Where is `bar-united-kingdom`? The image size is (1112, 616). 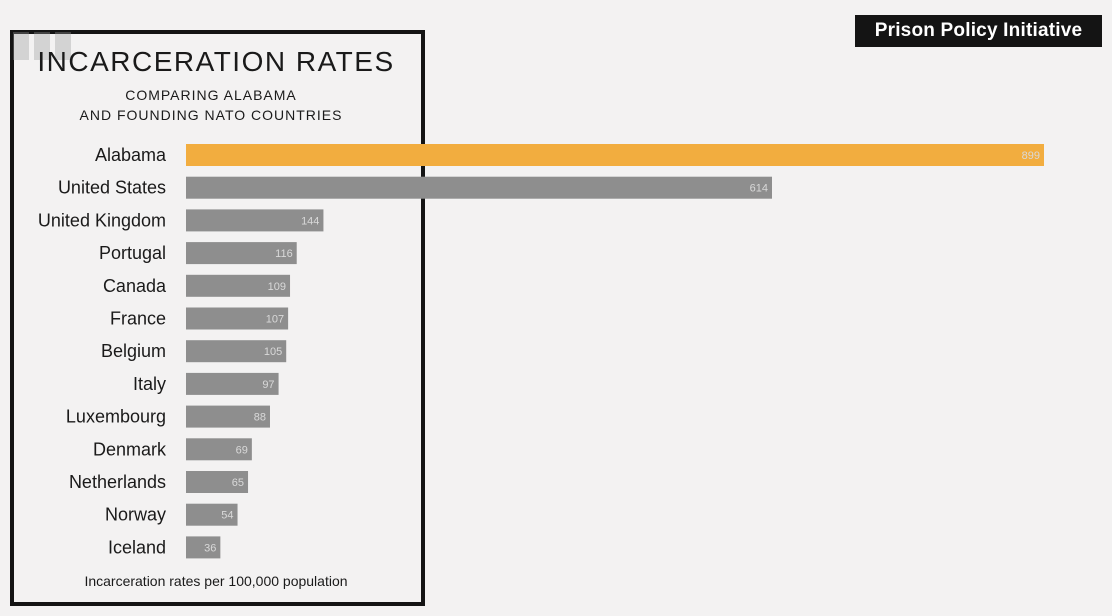
bar-united-kingdom is located at coordinates (255, 220).